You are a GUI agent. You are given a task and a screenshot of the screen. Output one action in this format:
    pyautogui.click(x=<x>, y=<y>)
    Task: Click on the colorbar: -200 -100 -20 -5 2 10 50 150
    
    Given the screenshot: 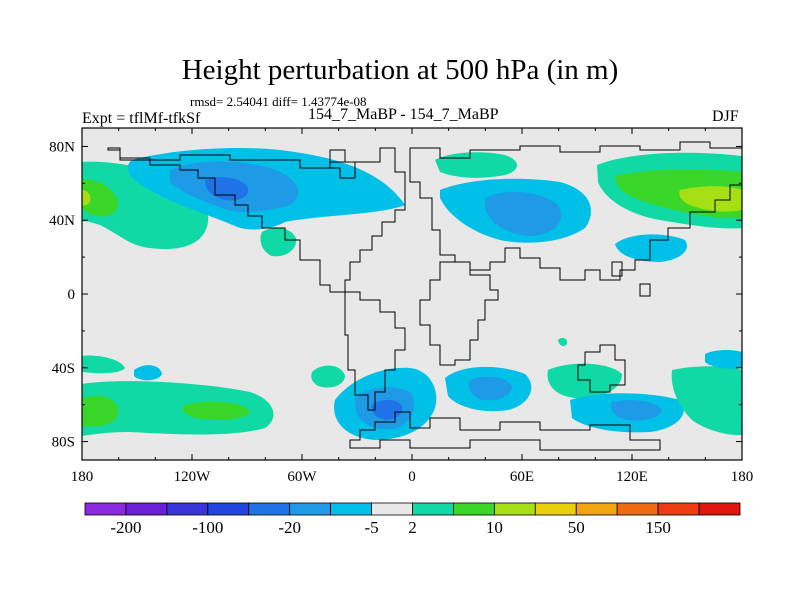 What is the action you would take?
    pyautogui.click(x=412, y=519)
    